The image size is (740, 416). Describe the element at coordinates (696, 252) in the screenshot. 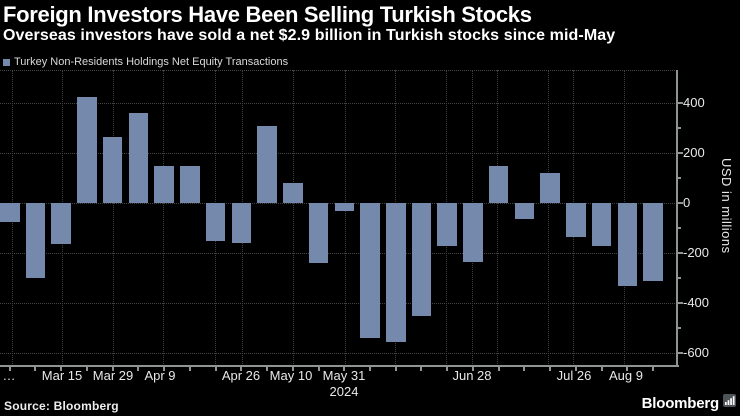

I see `y-tick-label: -200` at that location.